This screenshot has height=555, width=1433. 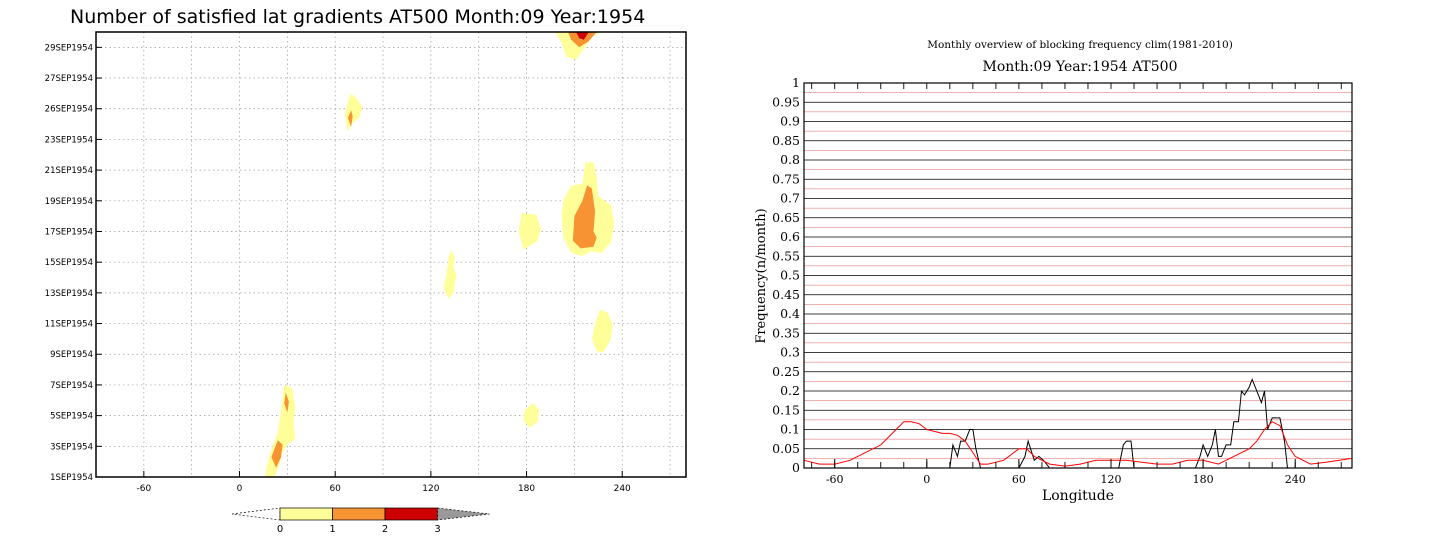 I want to click on y-tick-label: 17SEP1954, so click(x=69, y=232).